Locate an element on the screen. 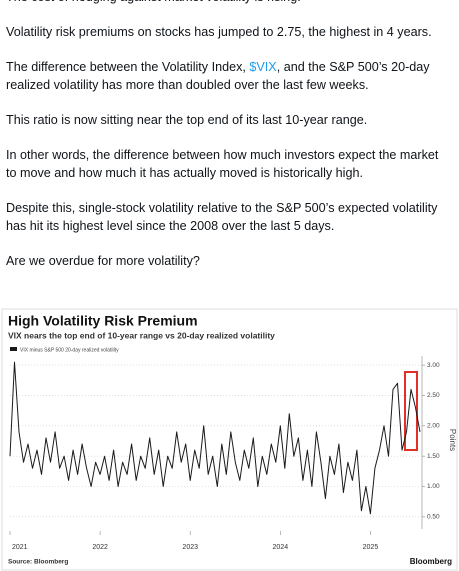  legend-swatch is located at coordinates (13, 349).